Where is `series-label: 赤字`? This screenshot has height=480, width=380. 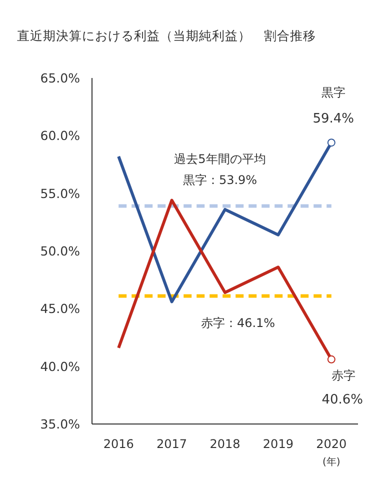 series-label: 赤字 is located at coordinates (343, 375).